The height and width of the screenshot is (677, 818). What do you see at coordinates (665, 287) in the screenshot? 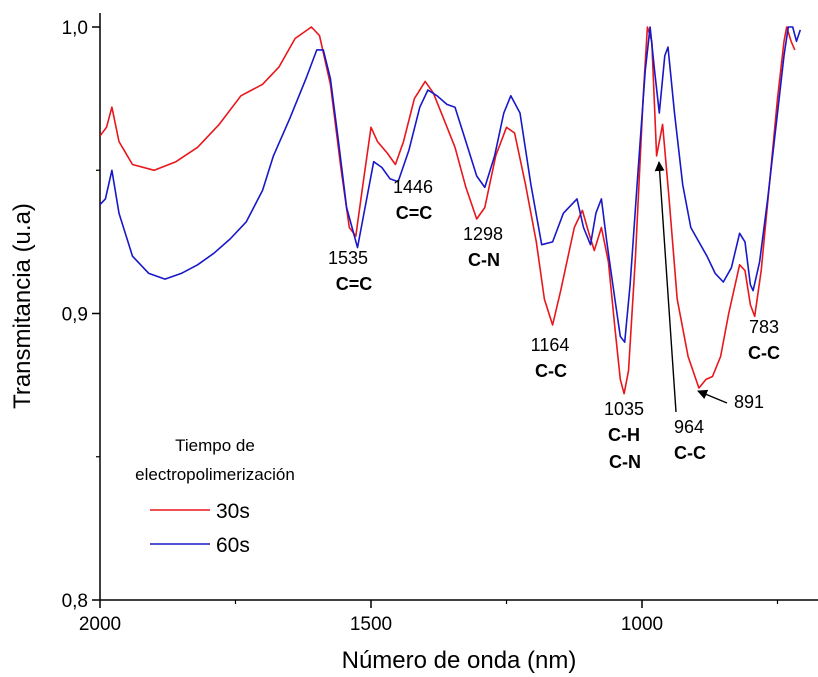
I see `annotation-964-arrow` at bounding box center [665, 287].